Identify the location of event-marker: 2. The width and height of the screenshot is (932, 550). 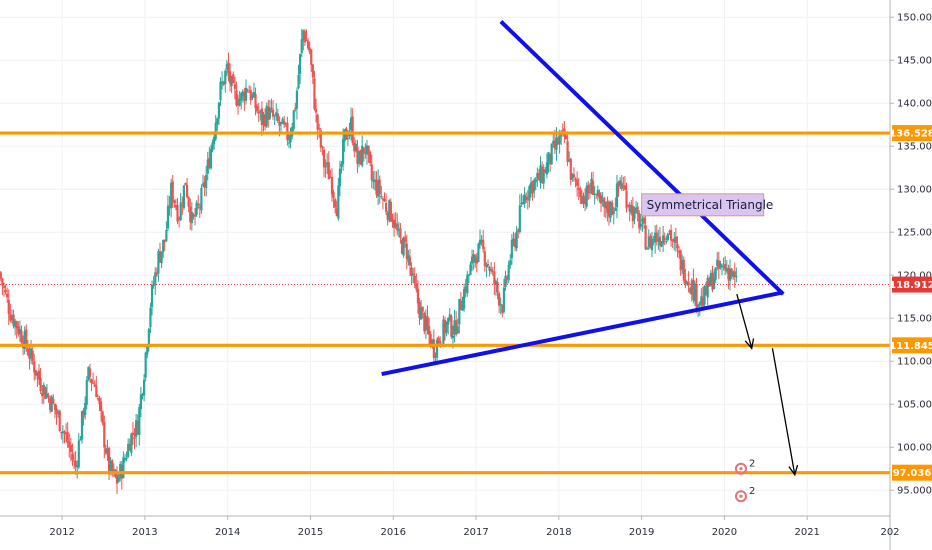
(744, 467).